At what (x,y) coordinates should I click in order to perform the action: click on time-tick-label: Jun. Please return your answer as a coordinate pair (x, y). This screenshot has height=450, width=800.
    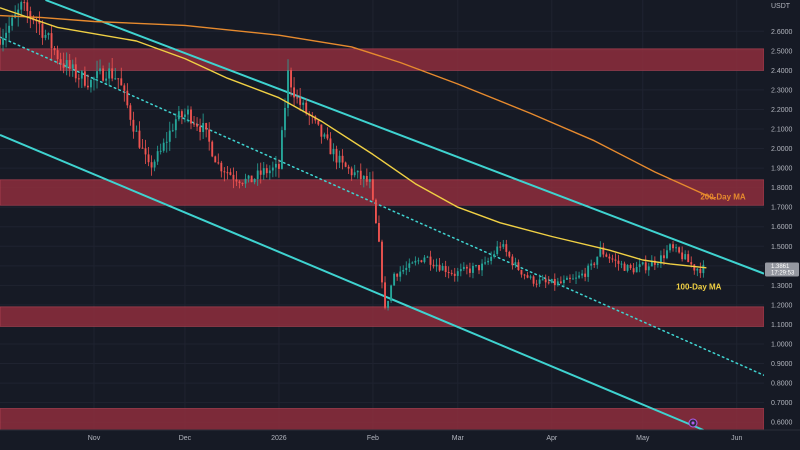
    Looking at the image, I should click on (736, 438).